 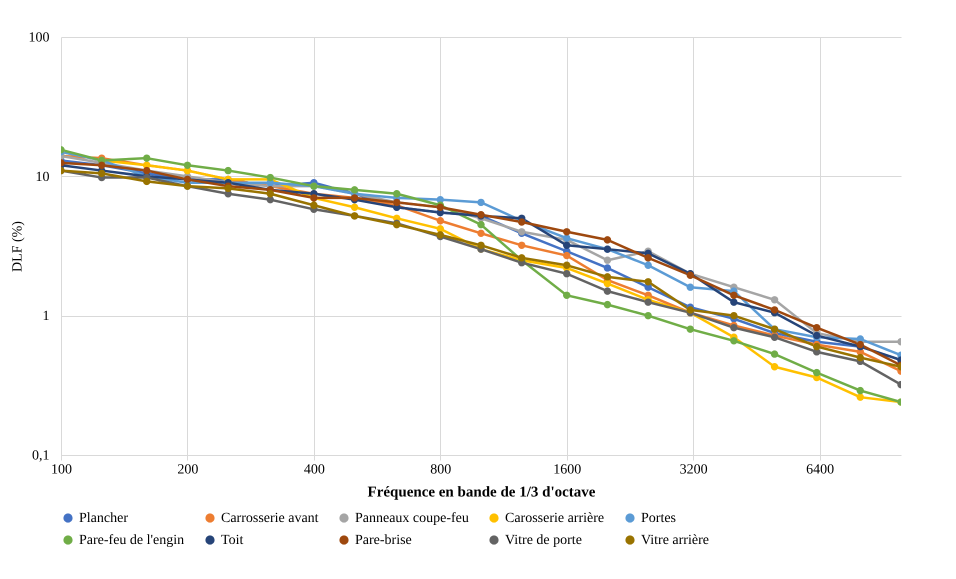 What do you see at coordinates (567, 470) in the screenshot?
I see `x-tick-label: 1600` at bounding box center [567, 470].